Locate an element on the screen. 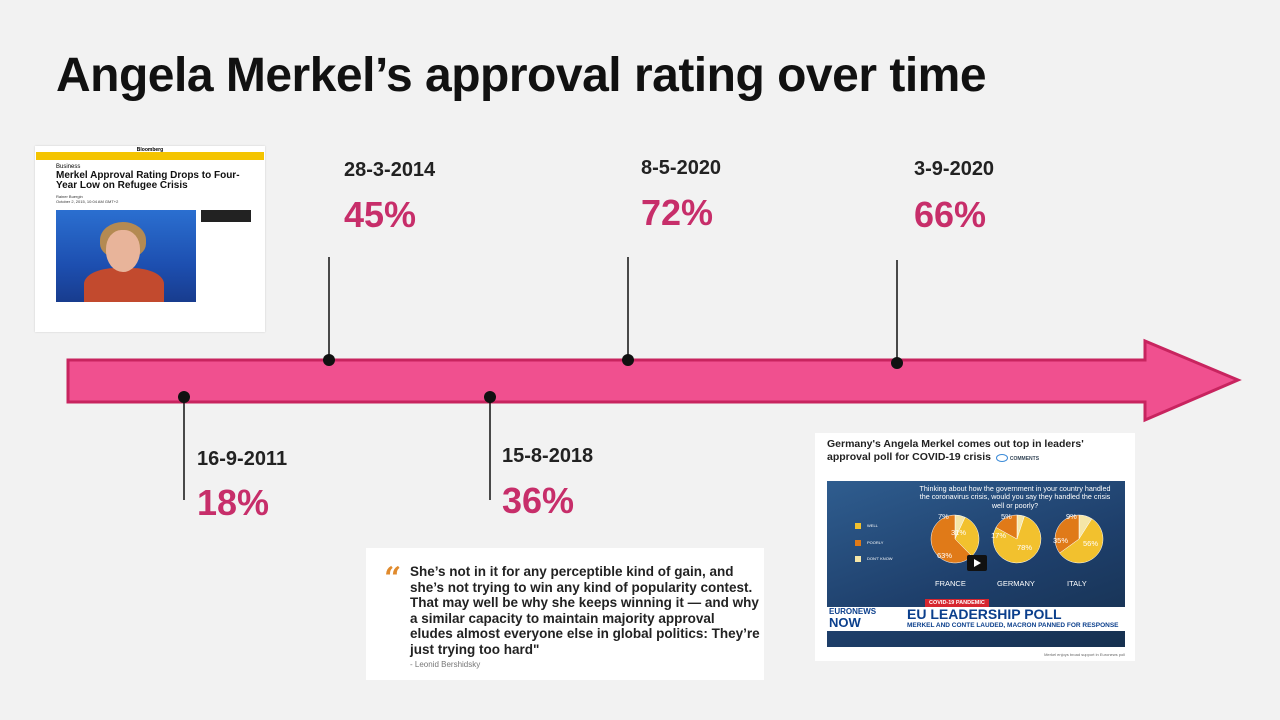  legend-well: WELL is located at coordinates (866, 526).